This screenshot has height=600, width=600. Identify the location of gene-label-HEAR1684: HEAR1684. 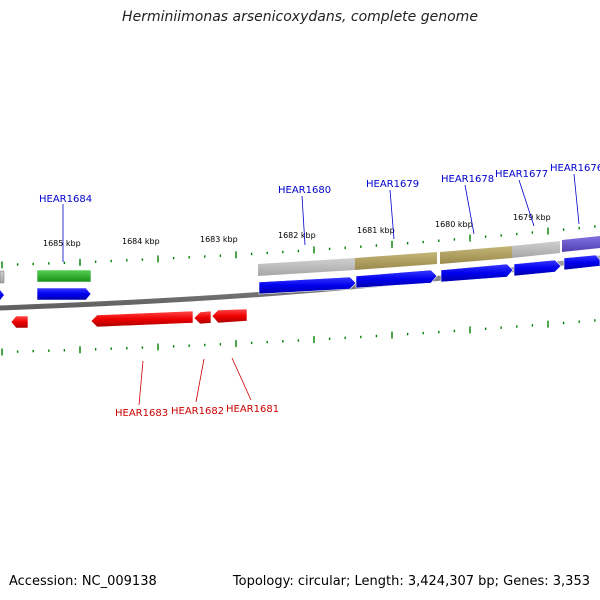
(65, 199).